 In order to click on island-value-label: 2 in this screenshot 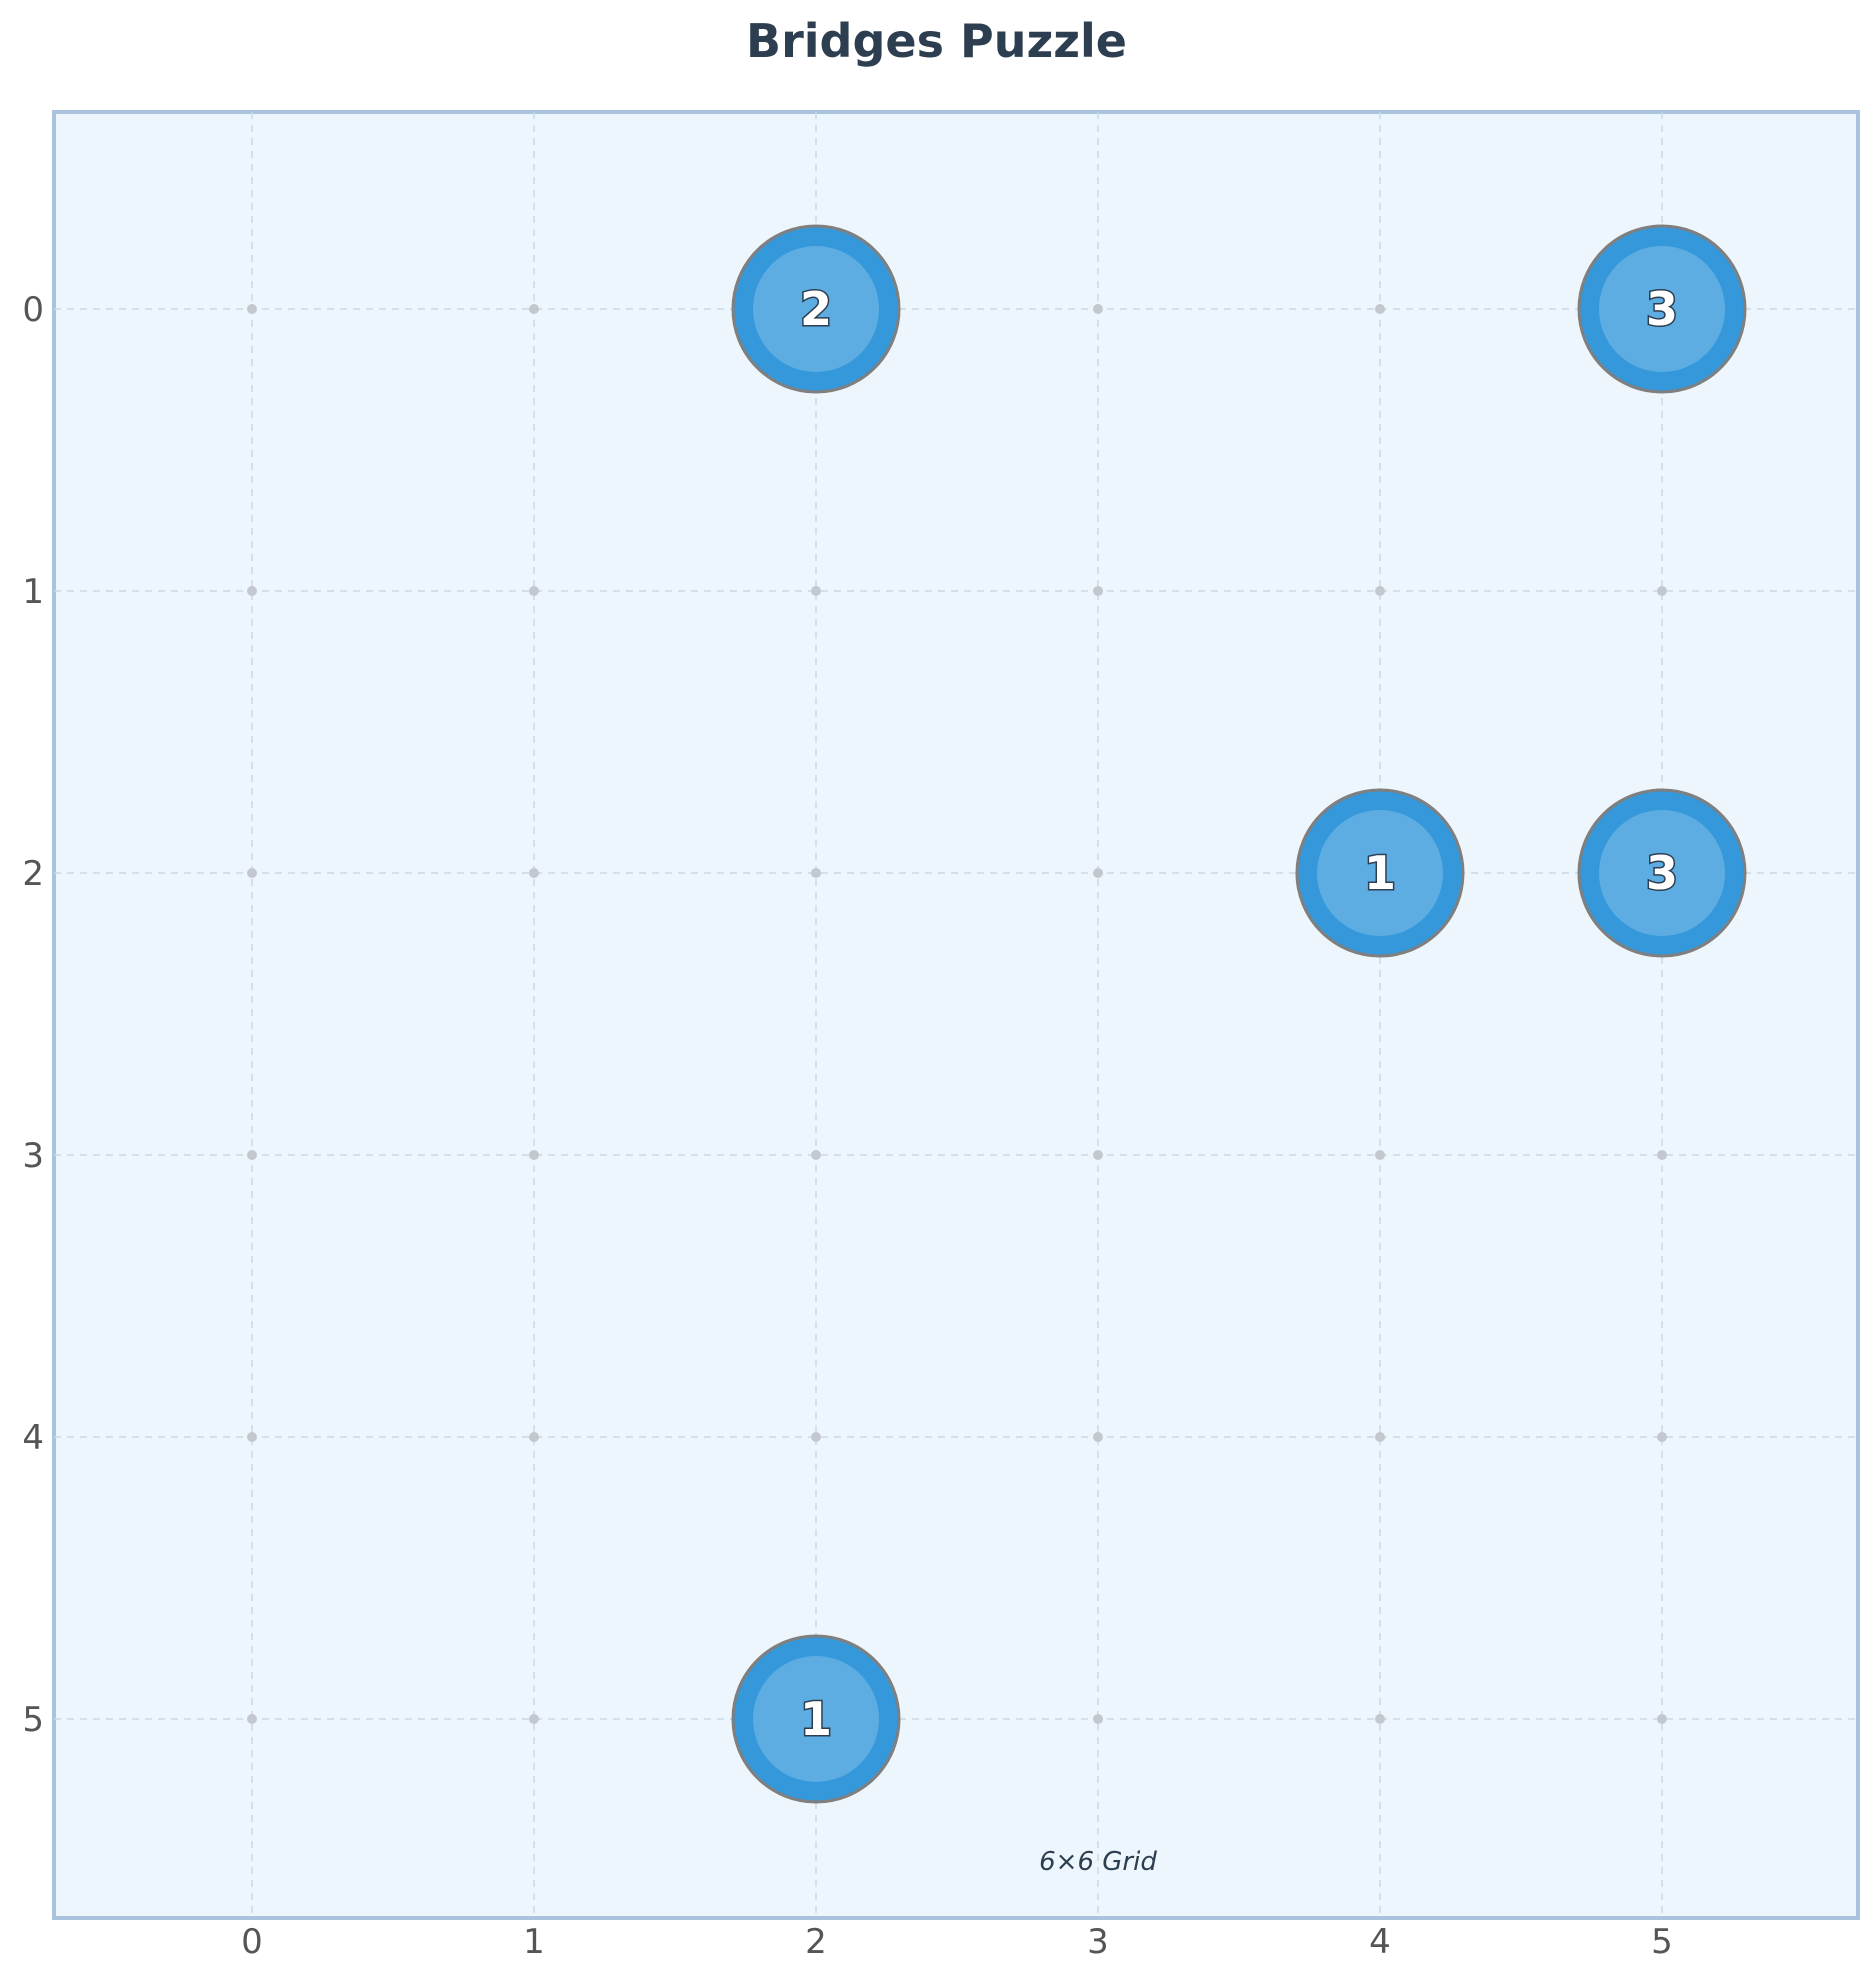, I will do `click(816, 309)`.